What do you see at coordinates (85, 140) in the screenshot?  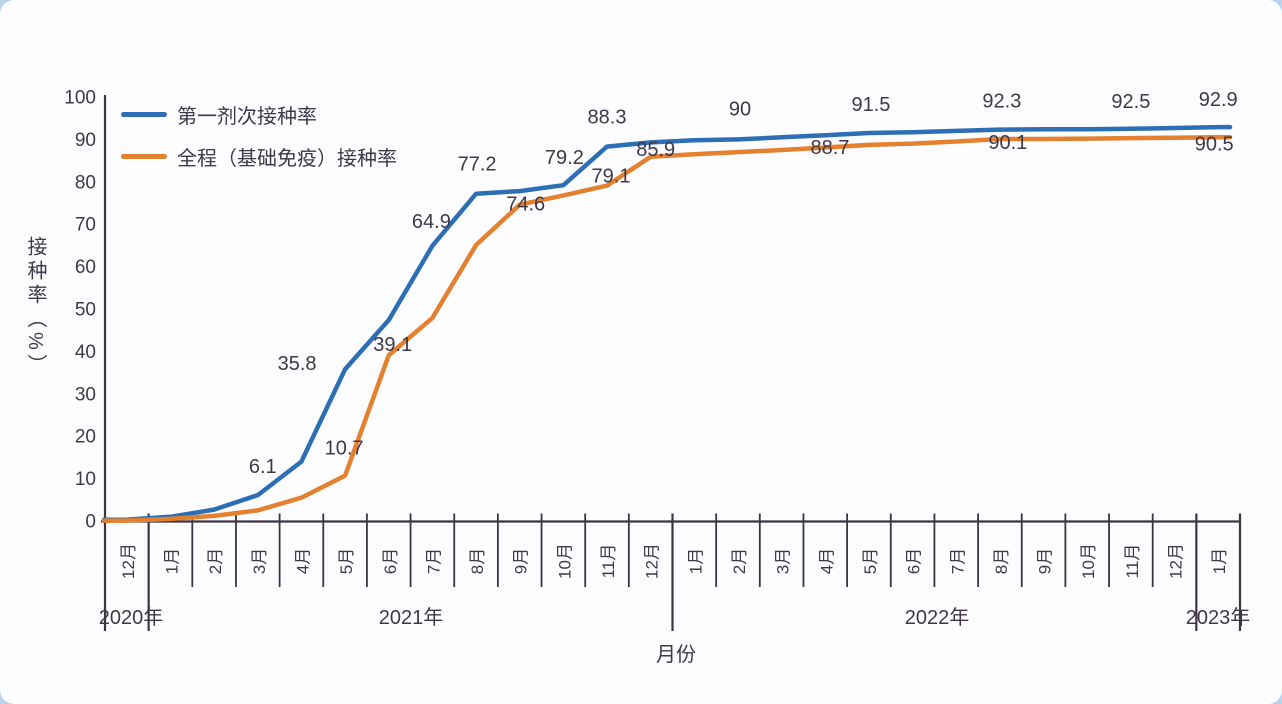 I see `y-tick-label: 90` at bounding box center [85, 140].